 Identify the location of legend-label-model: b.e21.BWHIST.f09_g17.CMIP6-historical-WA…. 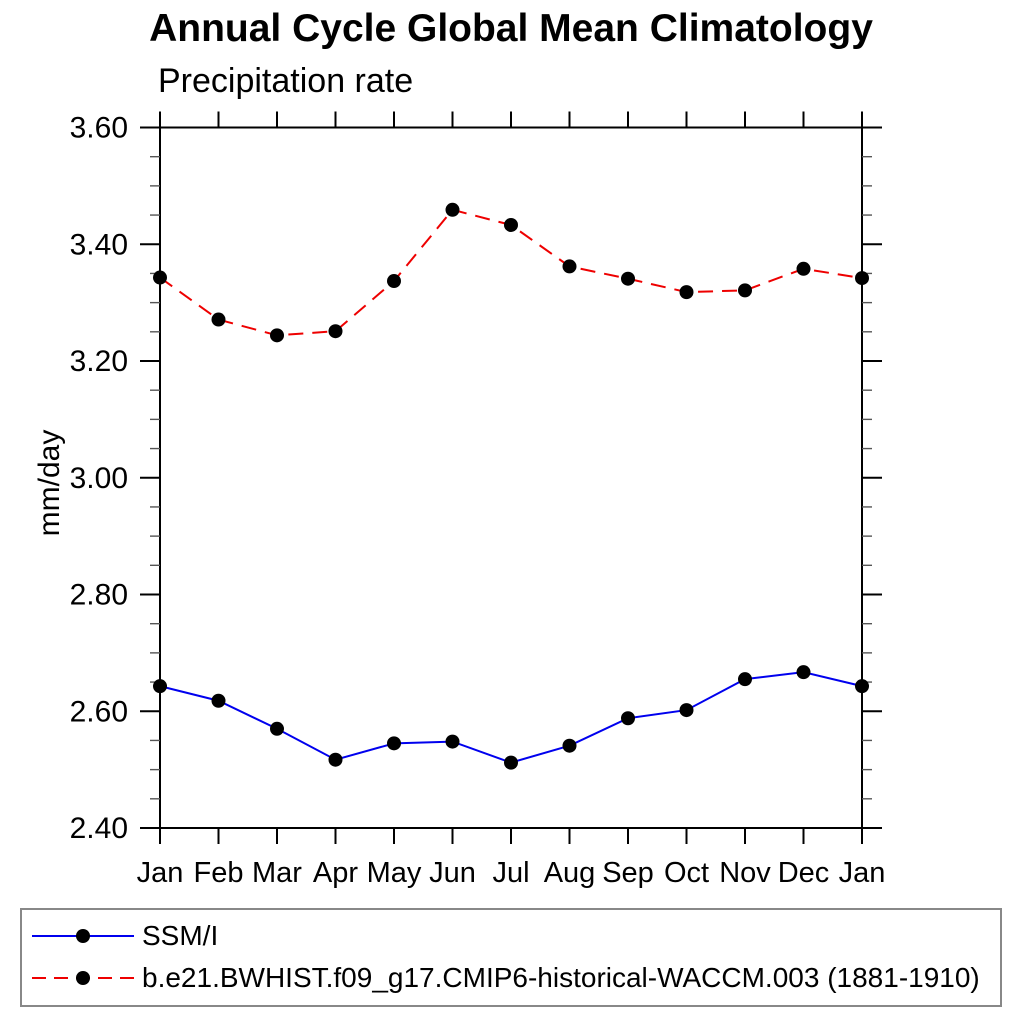
(561, 977).